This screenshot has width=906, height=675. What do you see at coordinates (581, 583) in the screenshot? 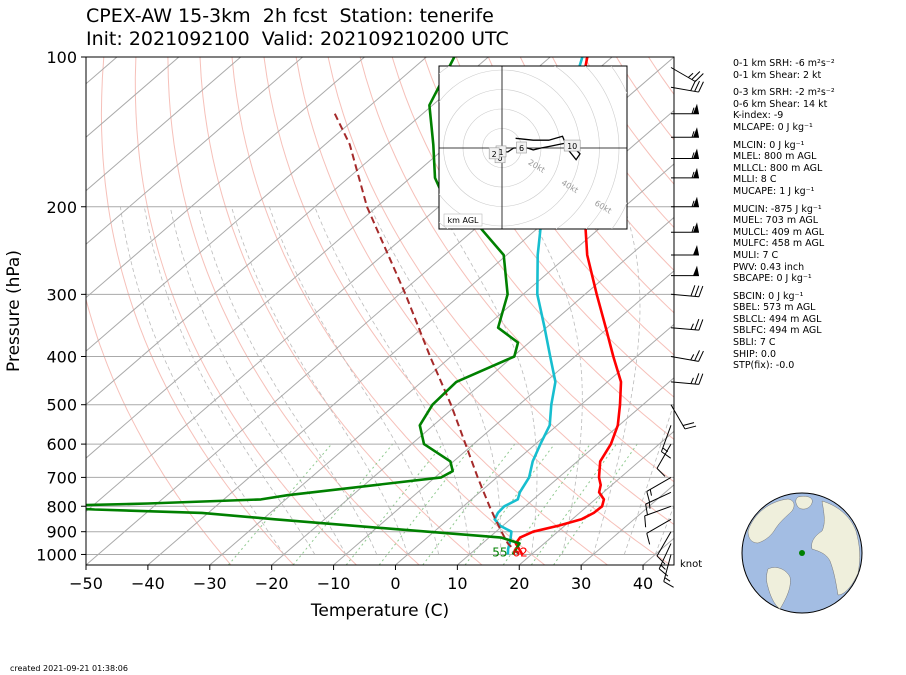
I see `x-tick-label: 30` at bounding box center [581, 583].